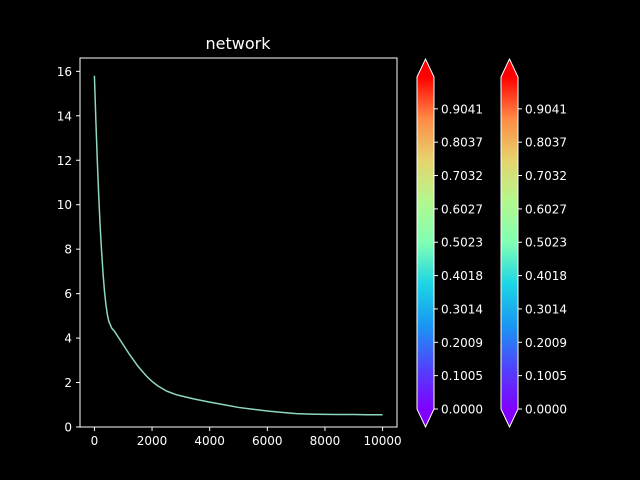 The width and height of the screenshot is (640, 480). I want to click on x-tick-label: 0, so click(95, 441).